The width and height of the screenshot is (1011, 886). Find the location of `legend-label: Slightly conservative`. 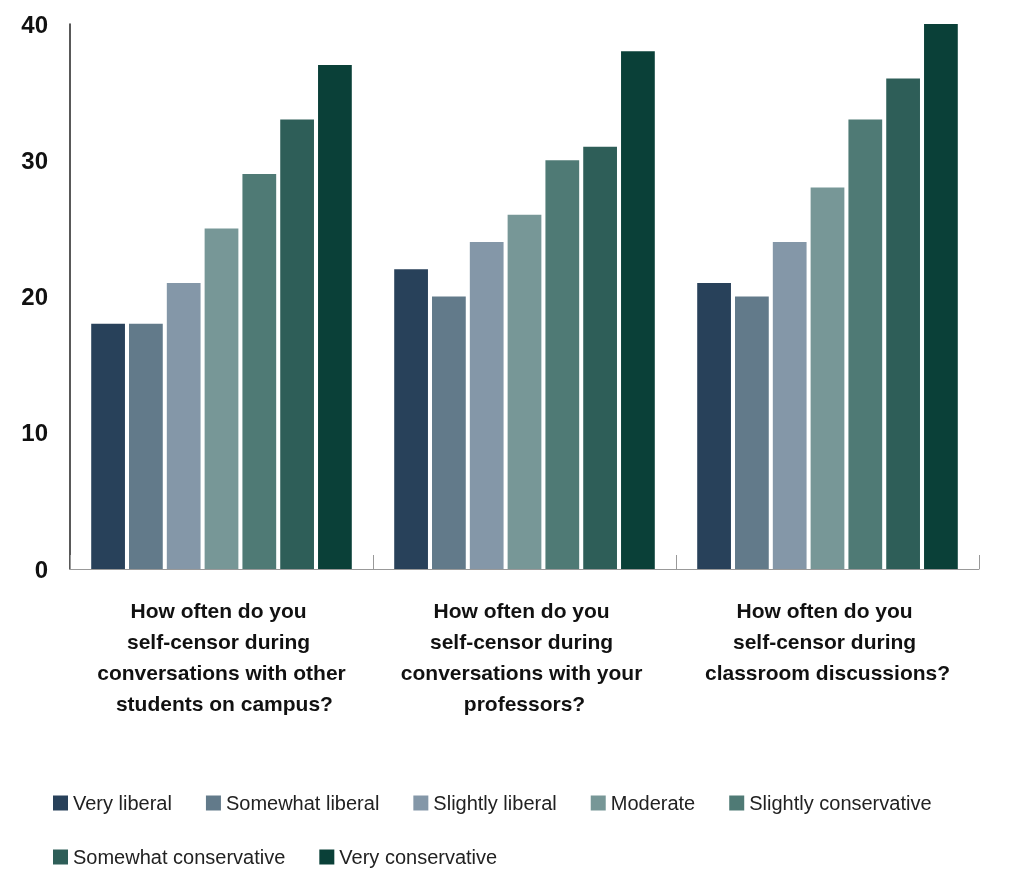

legend-label: Slightly conservative is located at coordinates (840, 803).